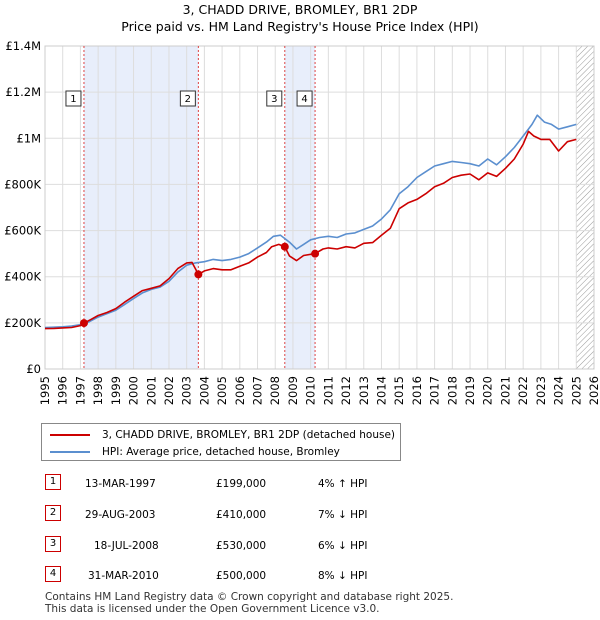 This screenshot has height=620, width=600. What do you see at coordinates (22, 184) in the screenshot?
I see `y-tick-label: £800K` at bounding box center [22, 184].